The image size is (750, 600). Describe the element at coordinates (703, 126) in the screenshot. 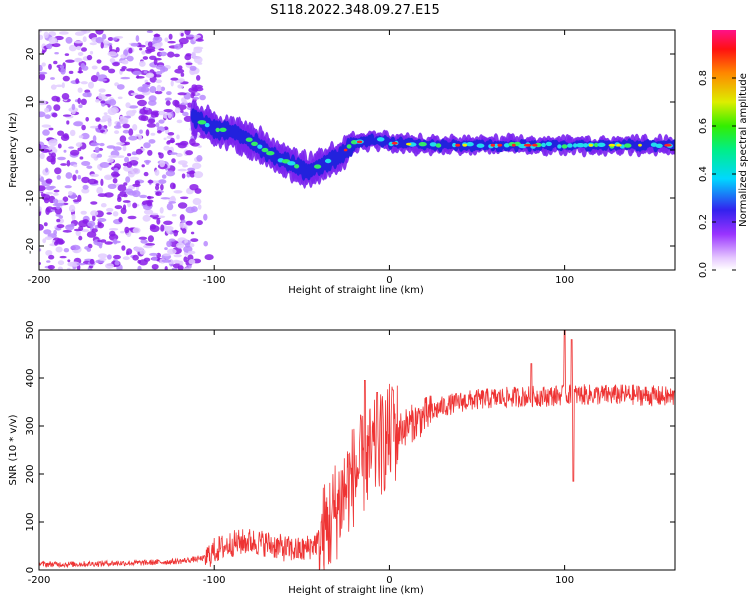

I see `colorbar-tick-label: 0.6` at that location.